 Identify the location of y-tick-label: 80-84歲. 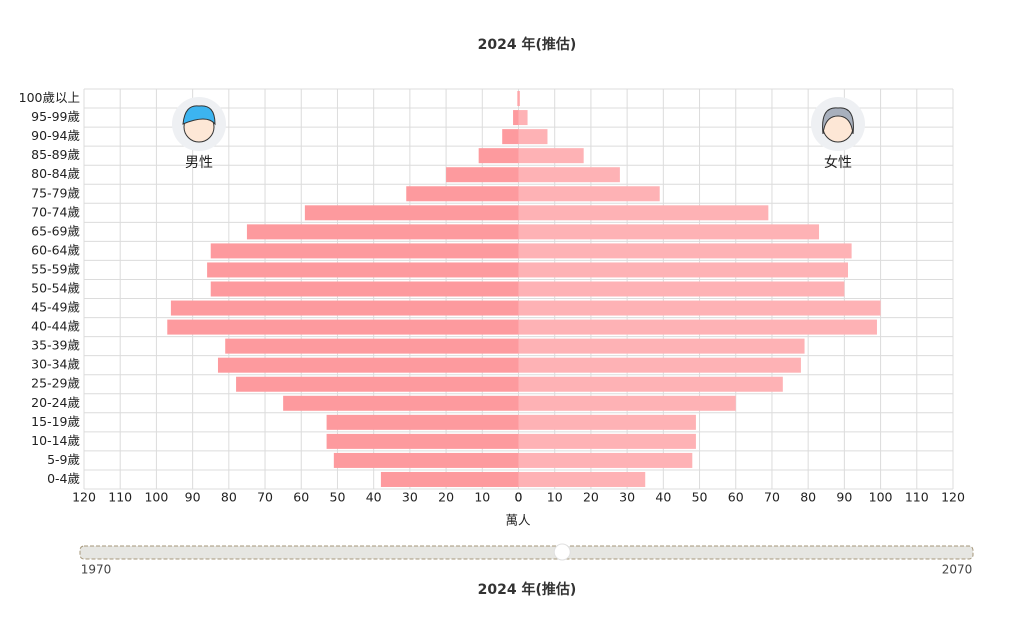
(55, 173).